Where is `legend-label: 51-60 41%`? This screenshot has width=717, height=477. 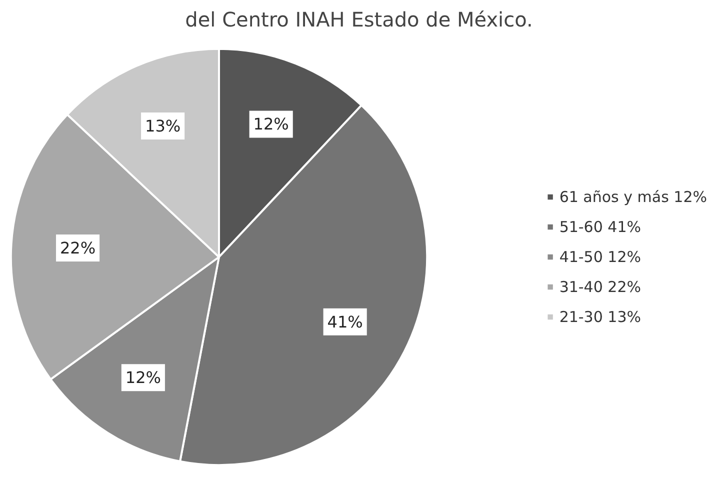 legend-label: 51-60 41% is located at coordinates (600, 227).